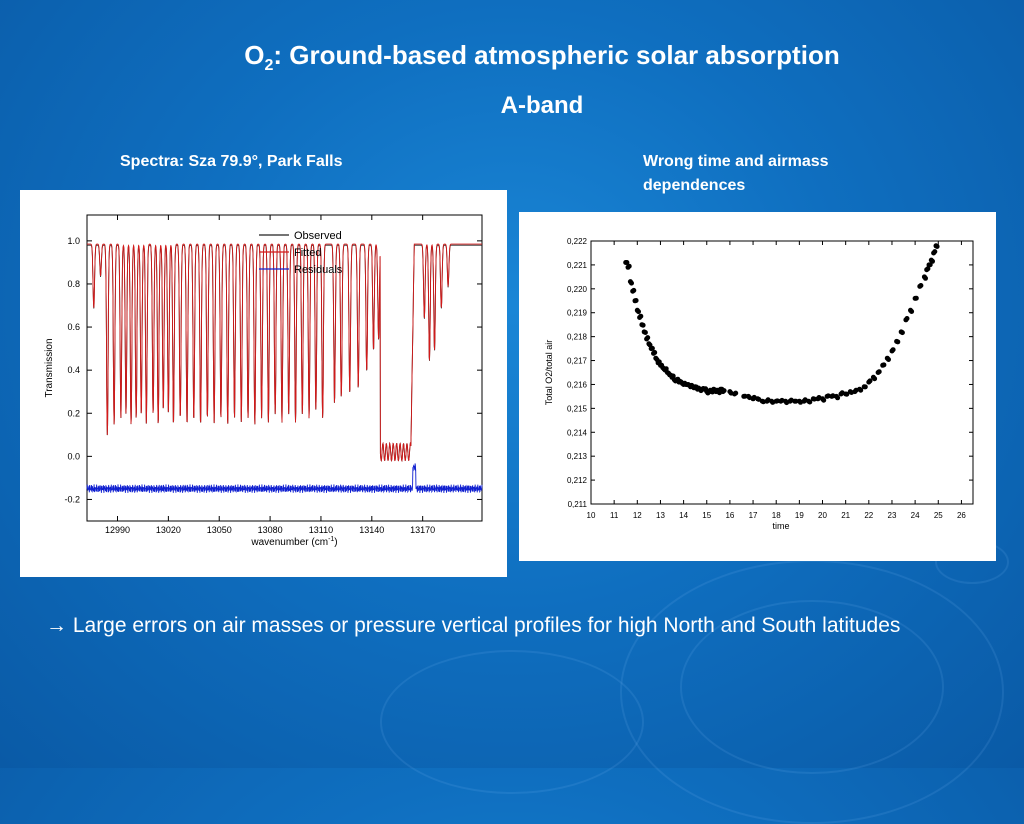 This screenshot has height=824, width=1024. I want to click on legend-label: Observed, so click(318, 236).